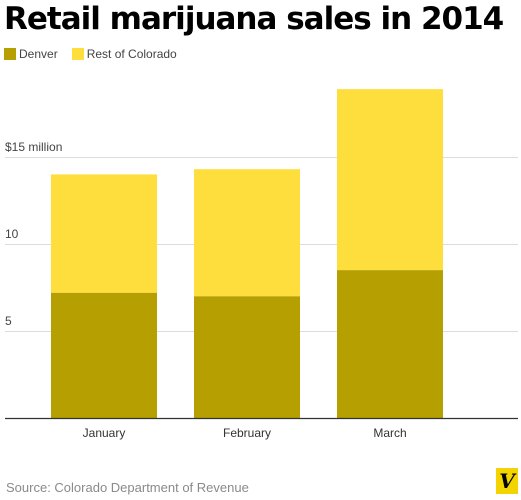  I want to click on legend-label-denver: Denver, so click(38, 54).